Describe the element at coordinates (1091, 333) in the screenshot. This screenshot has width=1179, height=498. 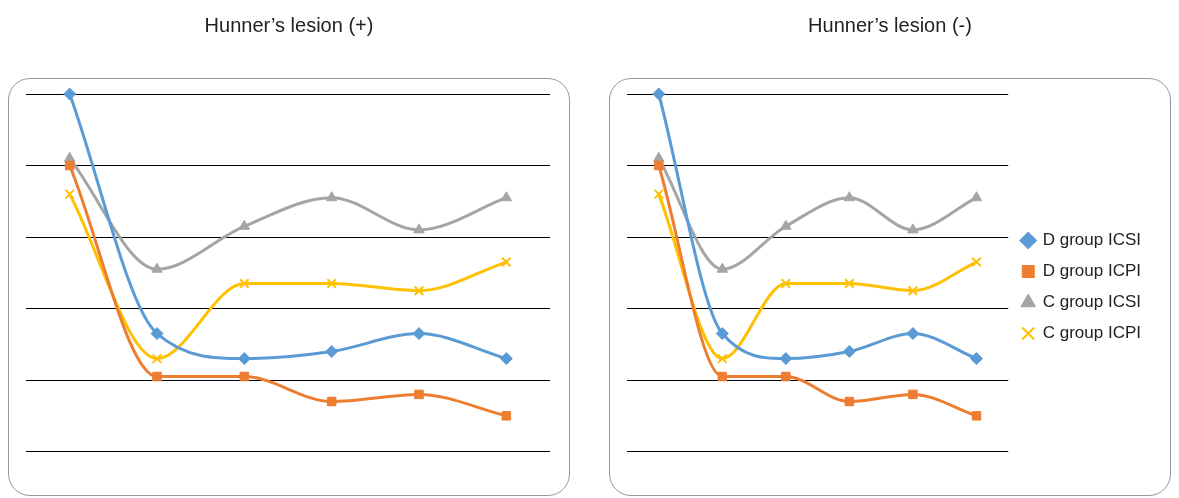
I see `legend-label: C group ICPI` at that location.